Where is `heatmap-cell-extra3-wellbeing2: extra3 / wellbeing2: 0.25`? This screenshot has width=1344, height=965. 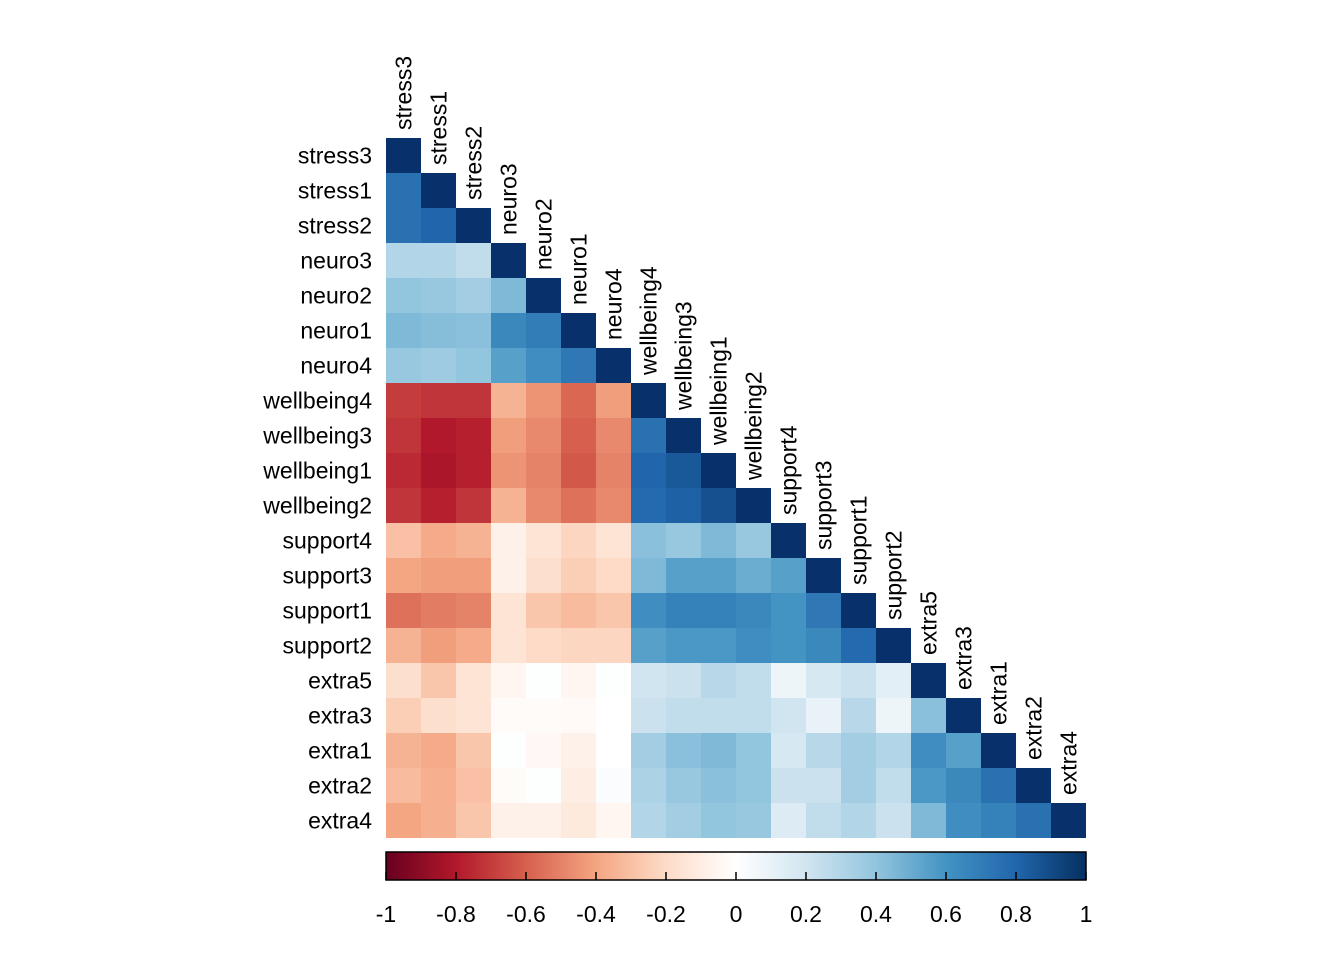
heatmap-cell-extra3-wellbeing2: extra3 / wellbeing2: 0.25 is located at coordinates (753, 715).